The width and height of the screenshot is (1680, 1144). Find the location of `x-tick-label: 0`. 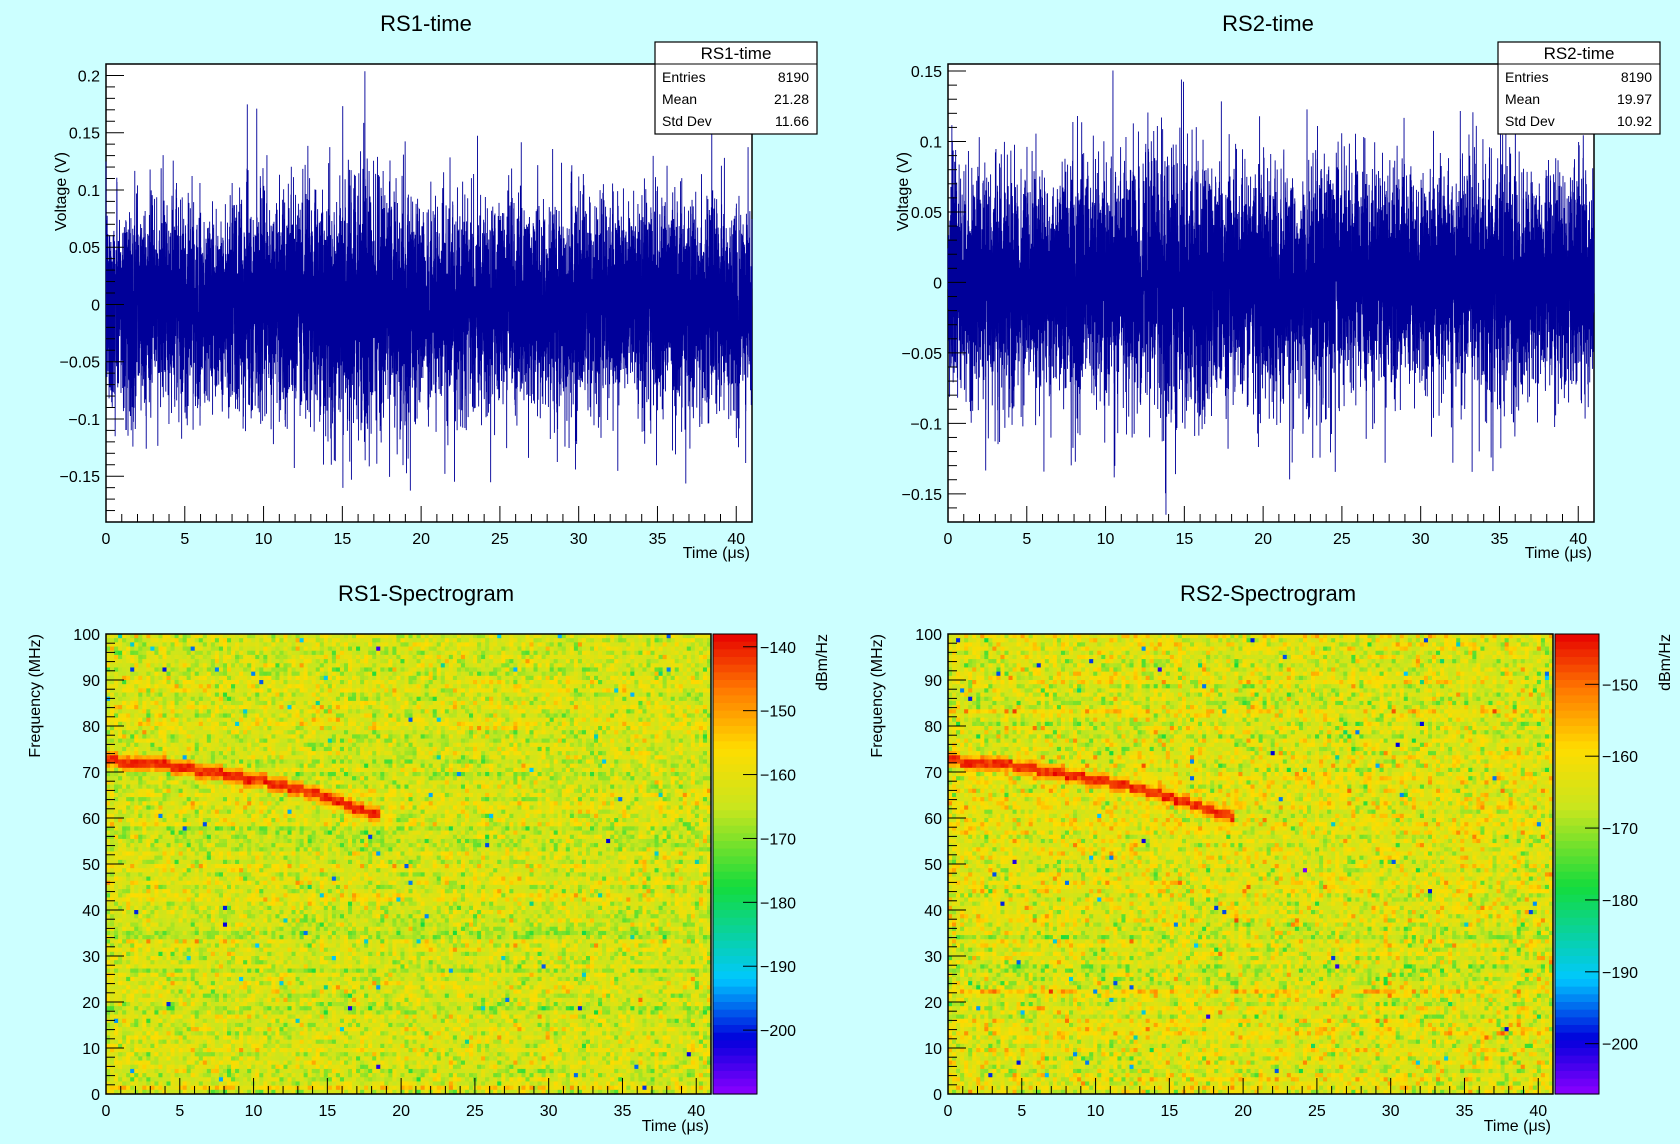

x-tick-label: 0 is located at coordinates (106, 539).